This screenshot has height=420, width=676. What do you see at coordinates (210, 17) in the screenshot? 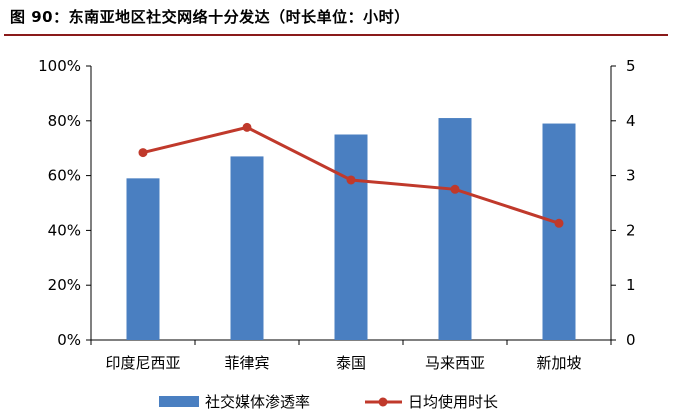
I see `figure-title: 图 90：东南亚地区社交网络十分发达（时长单位：小时）` at bounding box center [210, 17].